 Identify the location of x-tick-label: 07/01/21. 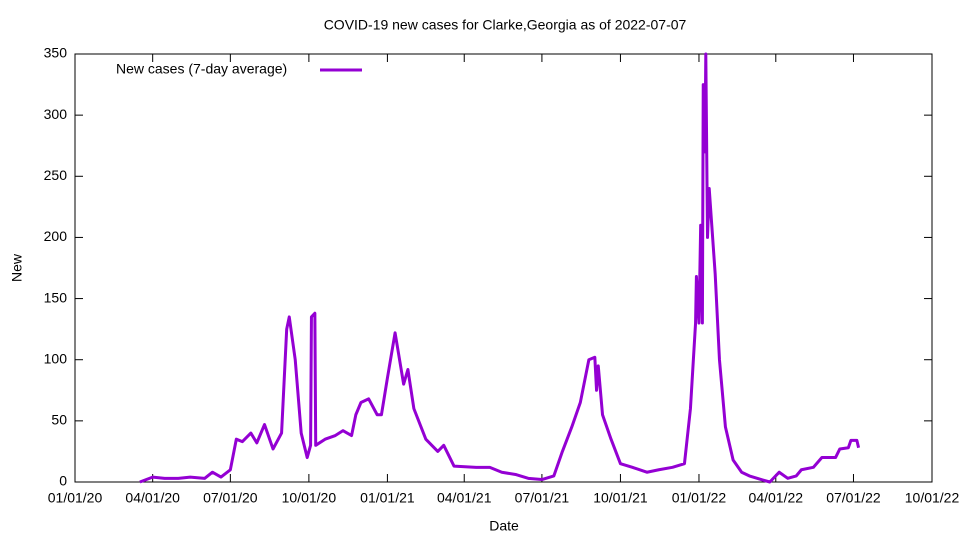
(542, 498).